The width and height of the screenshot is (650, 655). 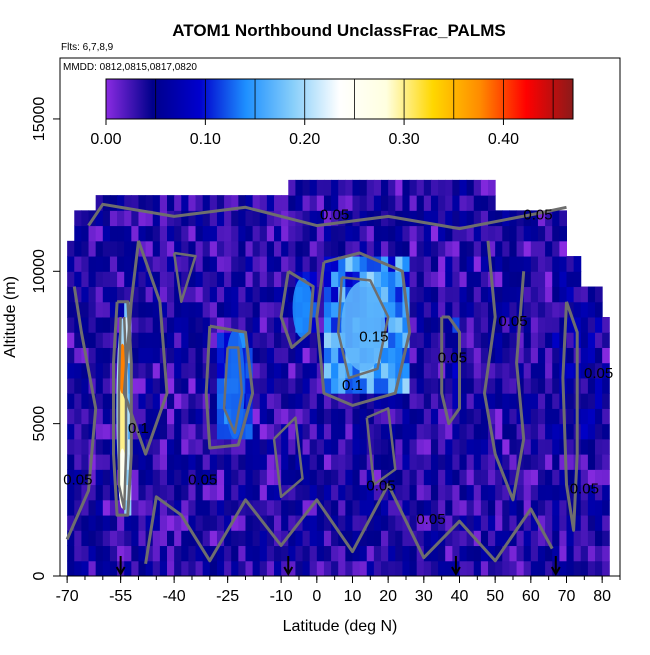 I want to click on colorbar-tick-label: 0.00, so click(x=105, y=139).